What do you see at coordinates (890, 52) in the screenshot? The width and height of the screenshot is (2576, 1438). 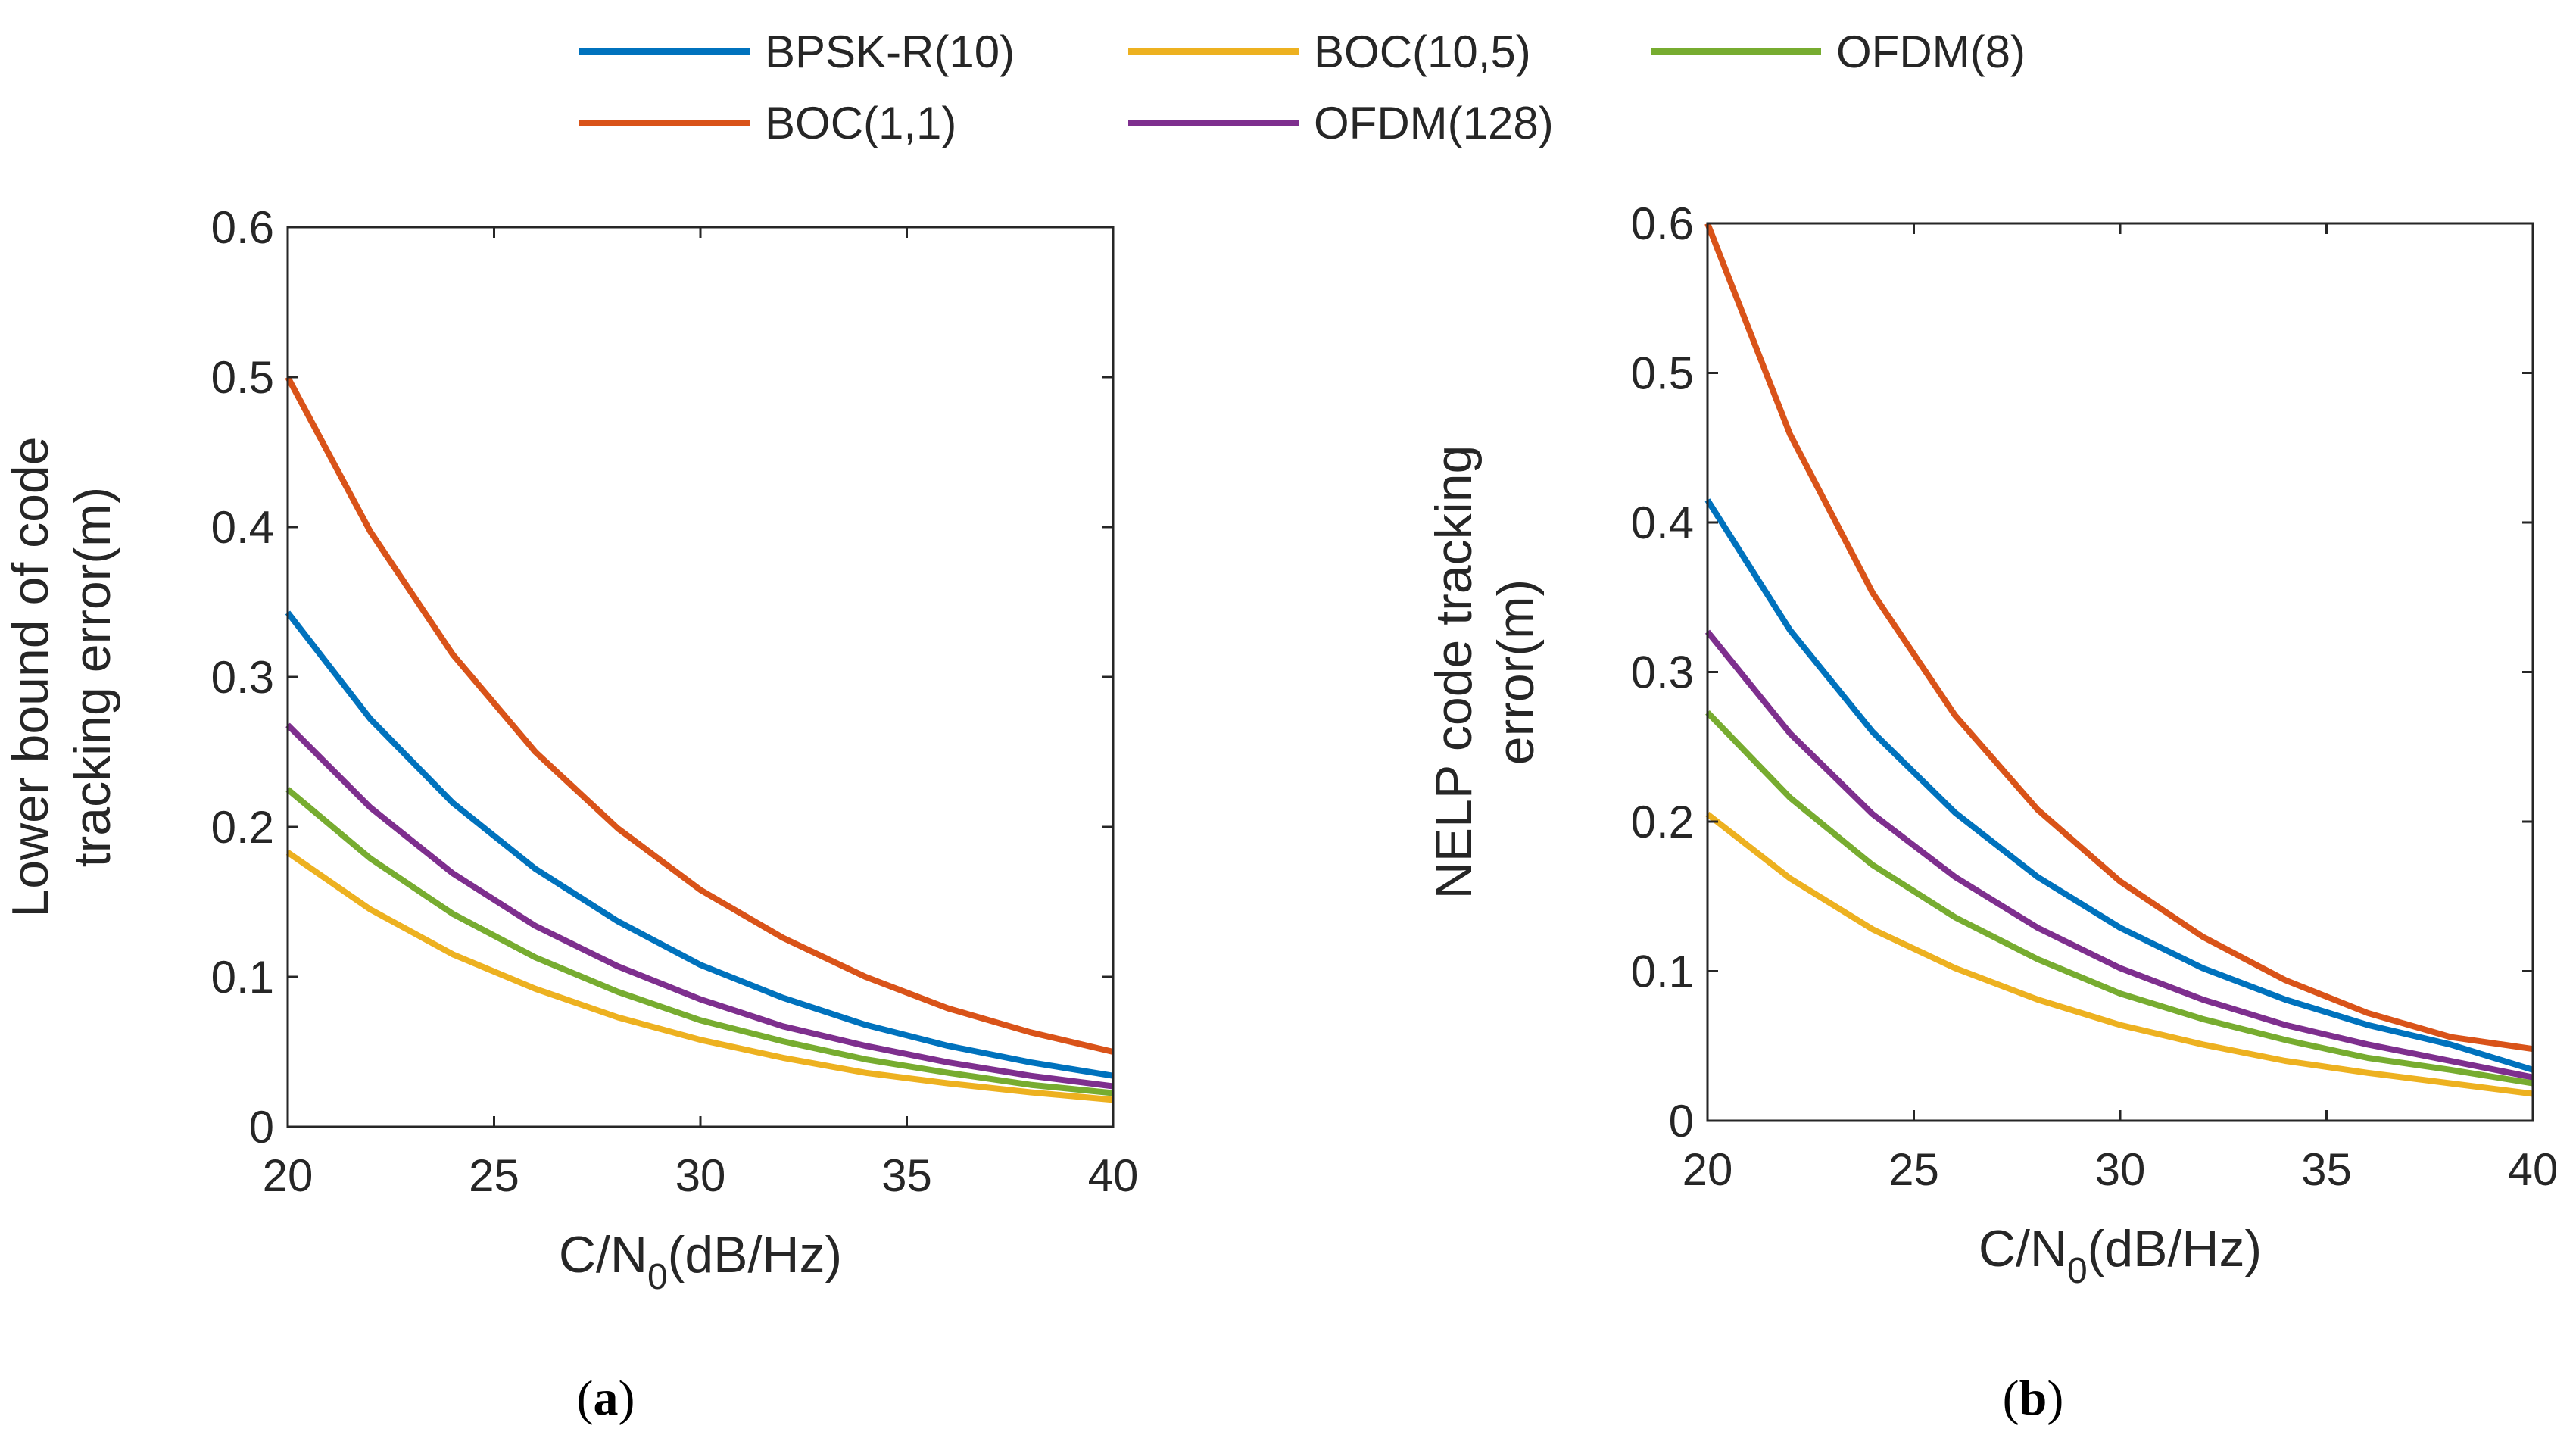 I see `legend-label: BPSK-R(10)` at bounding box center [890, 52].